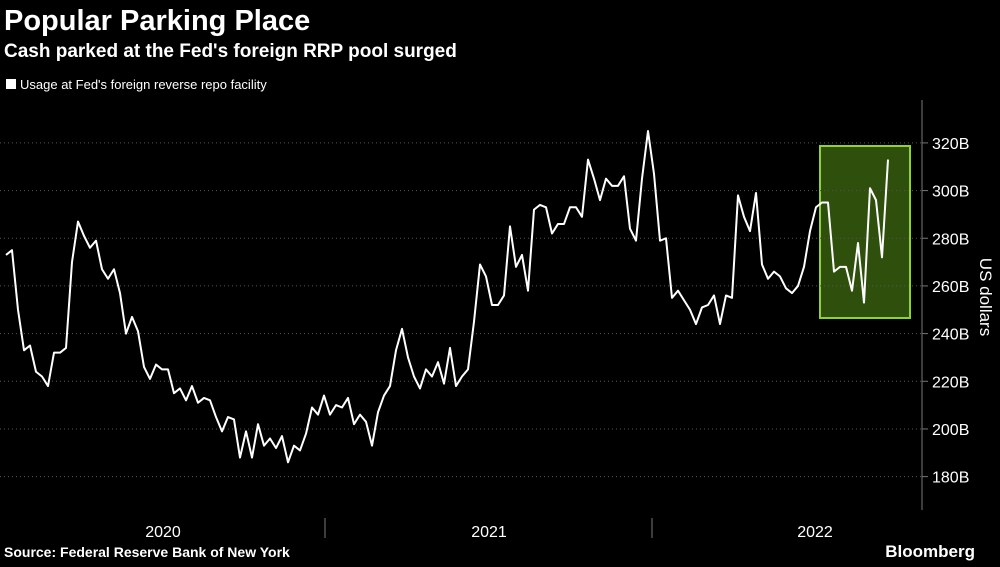 The height and width of the screenshot is (567, 1000). I want to click on x-tick-label: 2022, so click(815, 532).